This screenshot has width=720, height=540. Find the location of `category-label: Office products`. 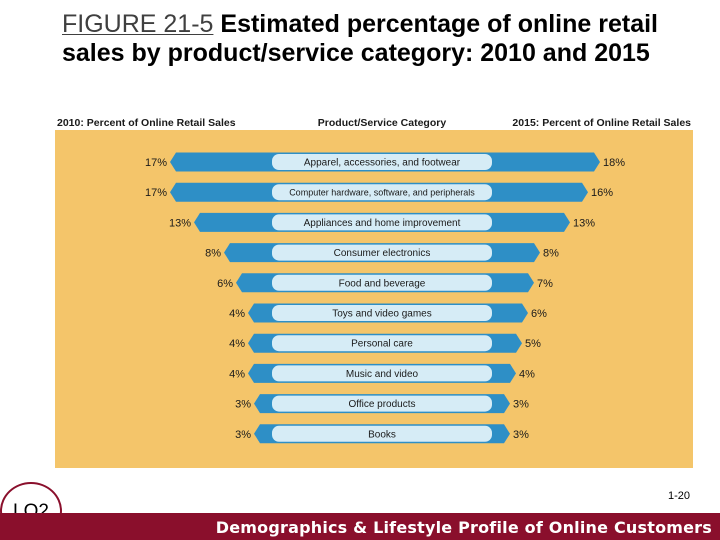

category-label: Office products is located at coordinates (381, 404).